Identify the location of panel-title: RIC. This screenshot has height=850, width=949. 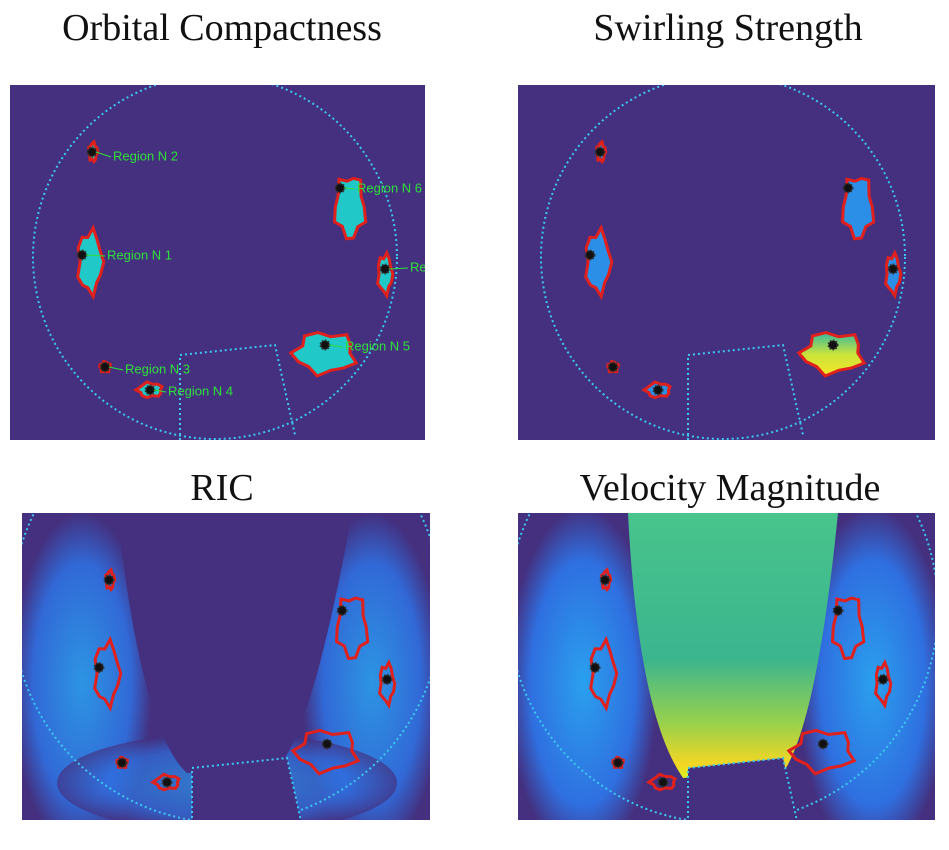
(221, 488).